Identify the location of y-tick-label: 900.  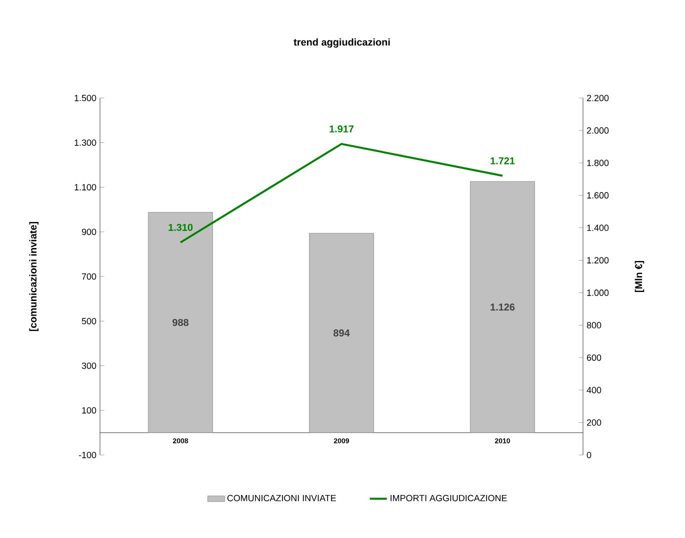
(89, 232).